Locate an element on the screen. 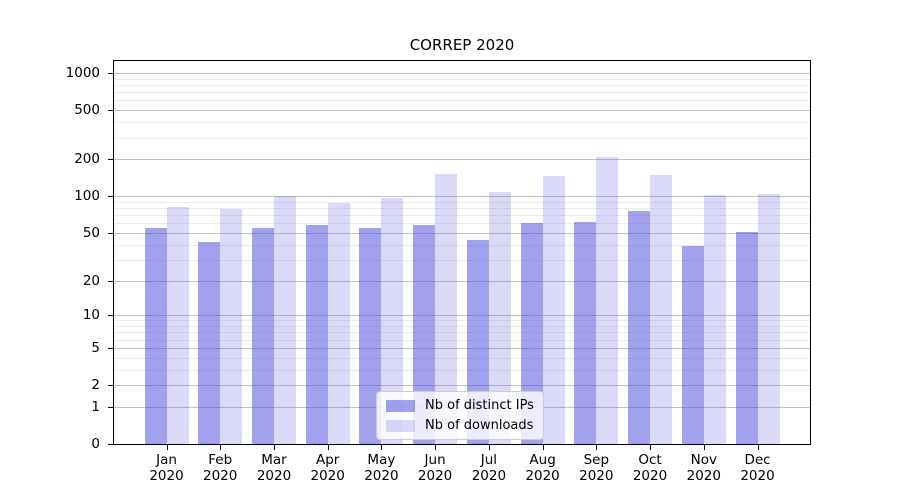  x-tick-label: Apr 2020 is located at coordinates (327, 468).